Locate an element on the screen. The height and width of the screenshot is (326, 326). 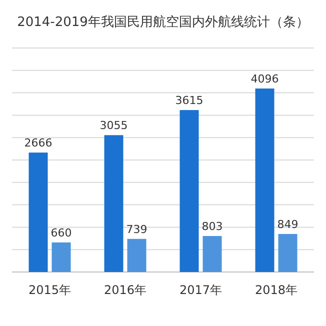
x-tick-label: 2016年 is located at coordinates (125, 290).